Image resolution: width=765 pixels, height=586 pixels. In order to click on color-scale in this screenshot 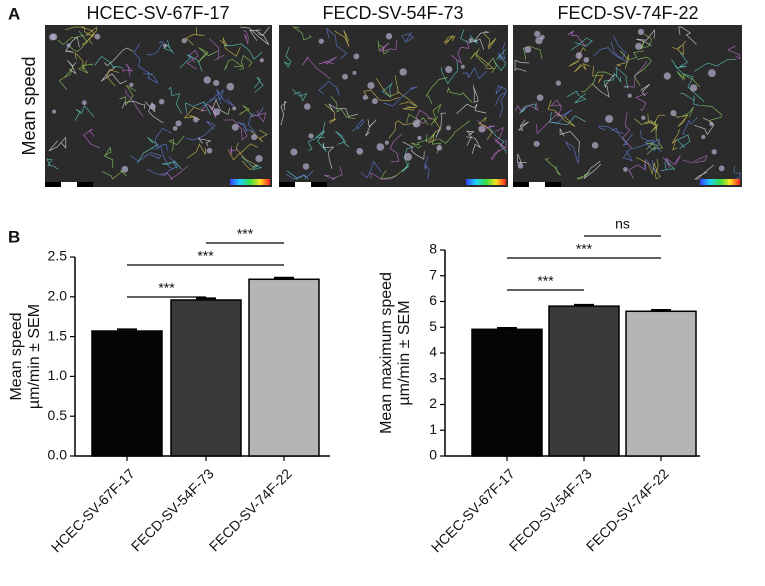, I will do `click(720, 182)`.